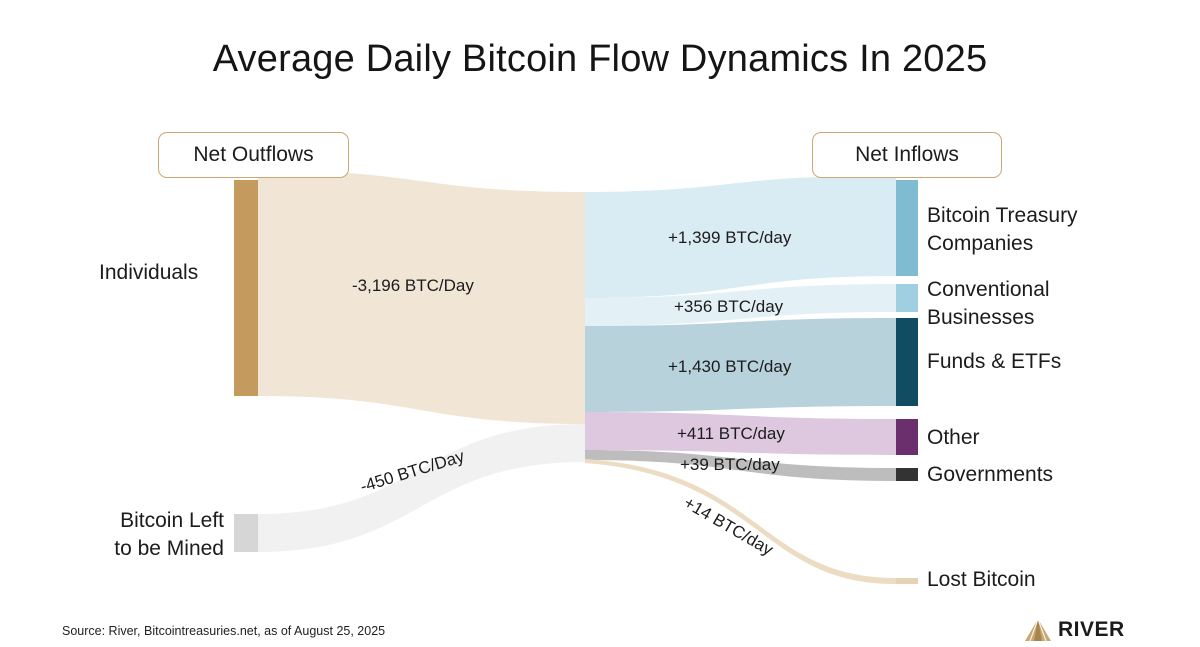  What do you see at coordinates (907, 155) in the screenshot?
I see `net-inflows-header: Net Inflows` at bounding box center [907, 155].